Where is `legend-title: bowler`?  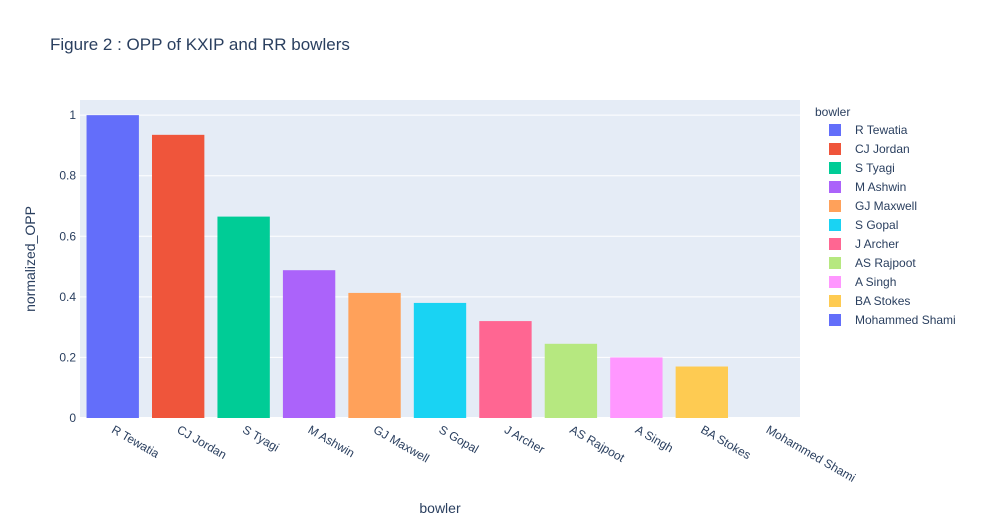 legend-title: bowler is located at coordinates (832, 112).